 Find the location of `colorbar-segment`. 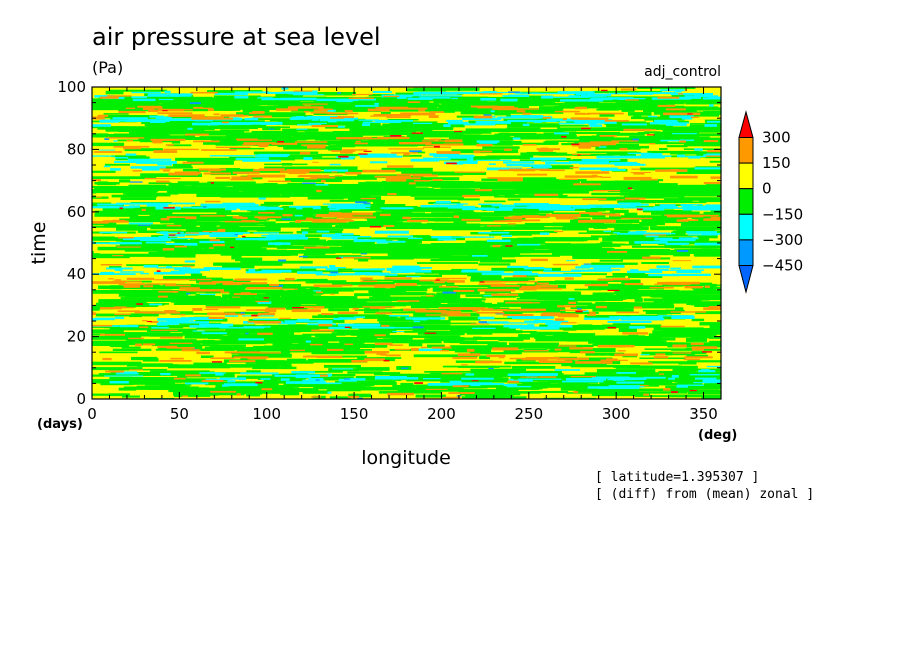

colorbar-segment is located at coordinates (746, 252).